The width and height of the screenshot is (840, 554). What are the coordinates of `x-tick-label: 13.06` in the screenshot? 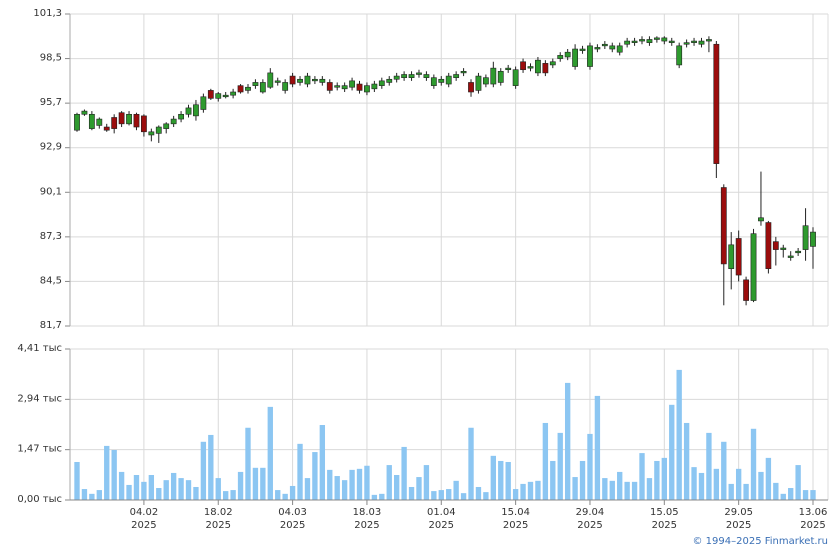 It's located at (813, 512).